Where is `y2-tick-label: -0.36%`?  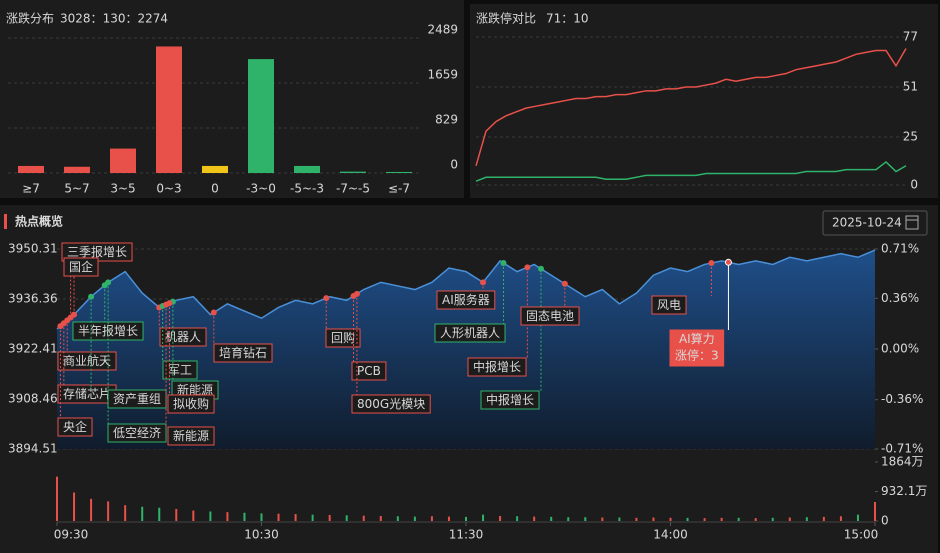
y2-tick-label: -0.36% is located at coordinates (902, 399).